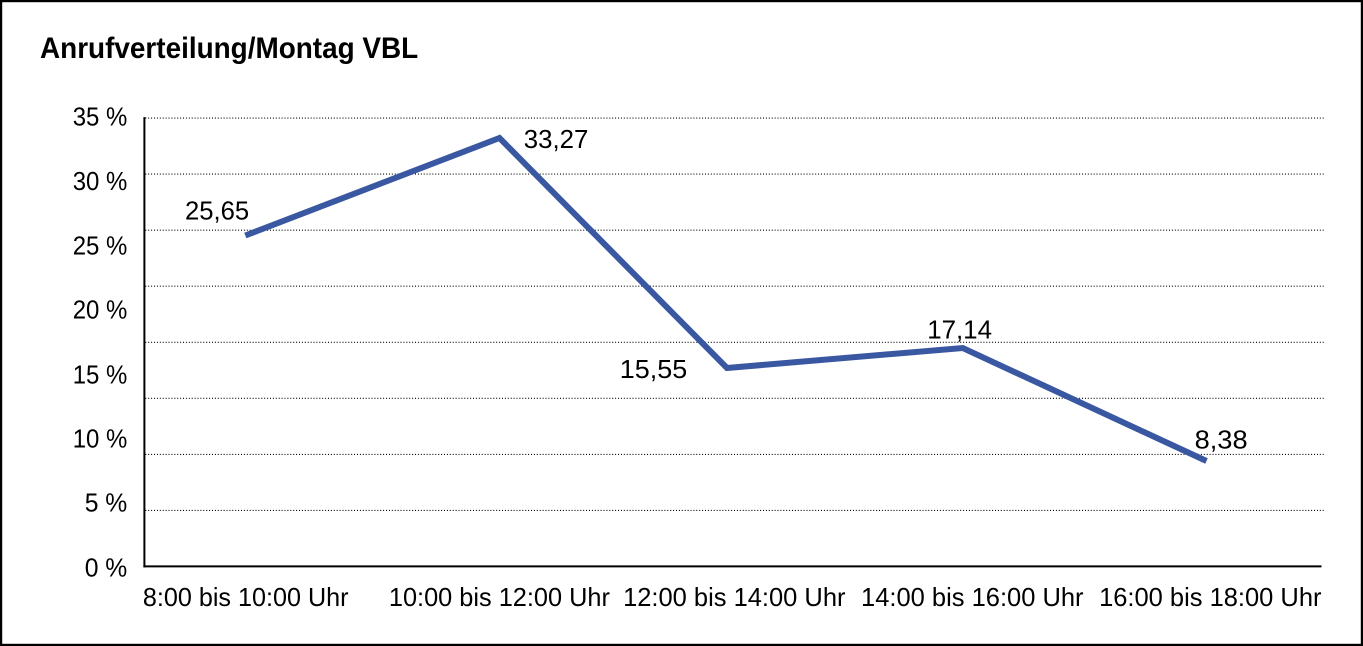 The height and width of the screenshot is (646, 1363). What do you see at coordinates (100, 181) in the screenshot?
I see `svg-text: 30 %` at bounding box center [100, 181].